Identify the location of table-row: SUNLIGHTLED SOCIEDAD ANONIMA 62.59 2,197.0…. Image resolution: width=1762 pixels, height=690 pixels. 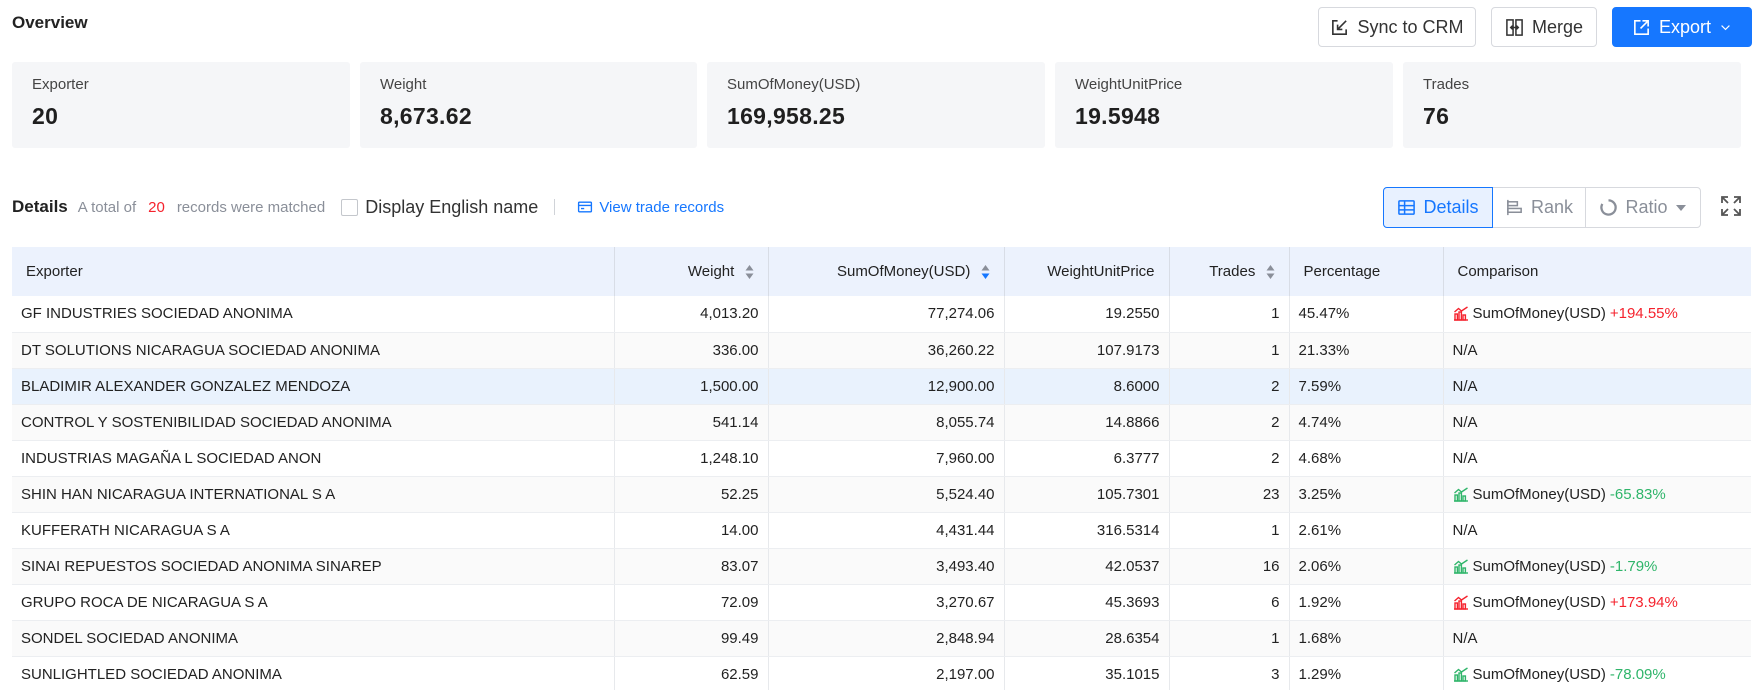
(881, 673).